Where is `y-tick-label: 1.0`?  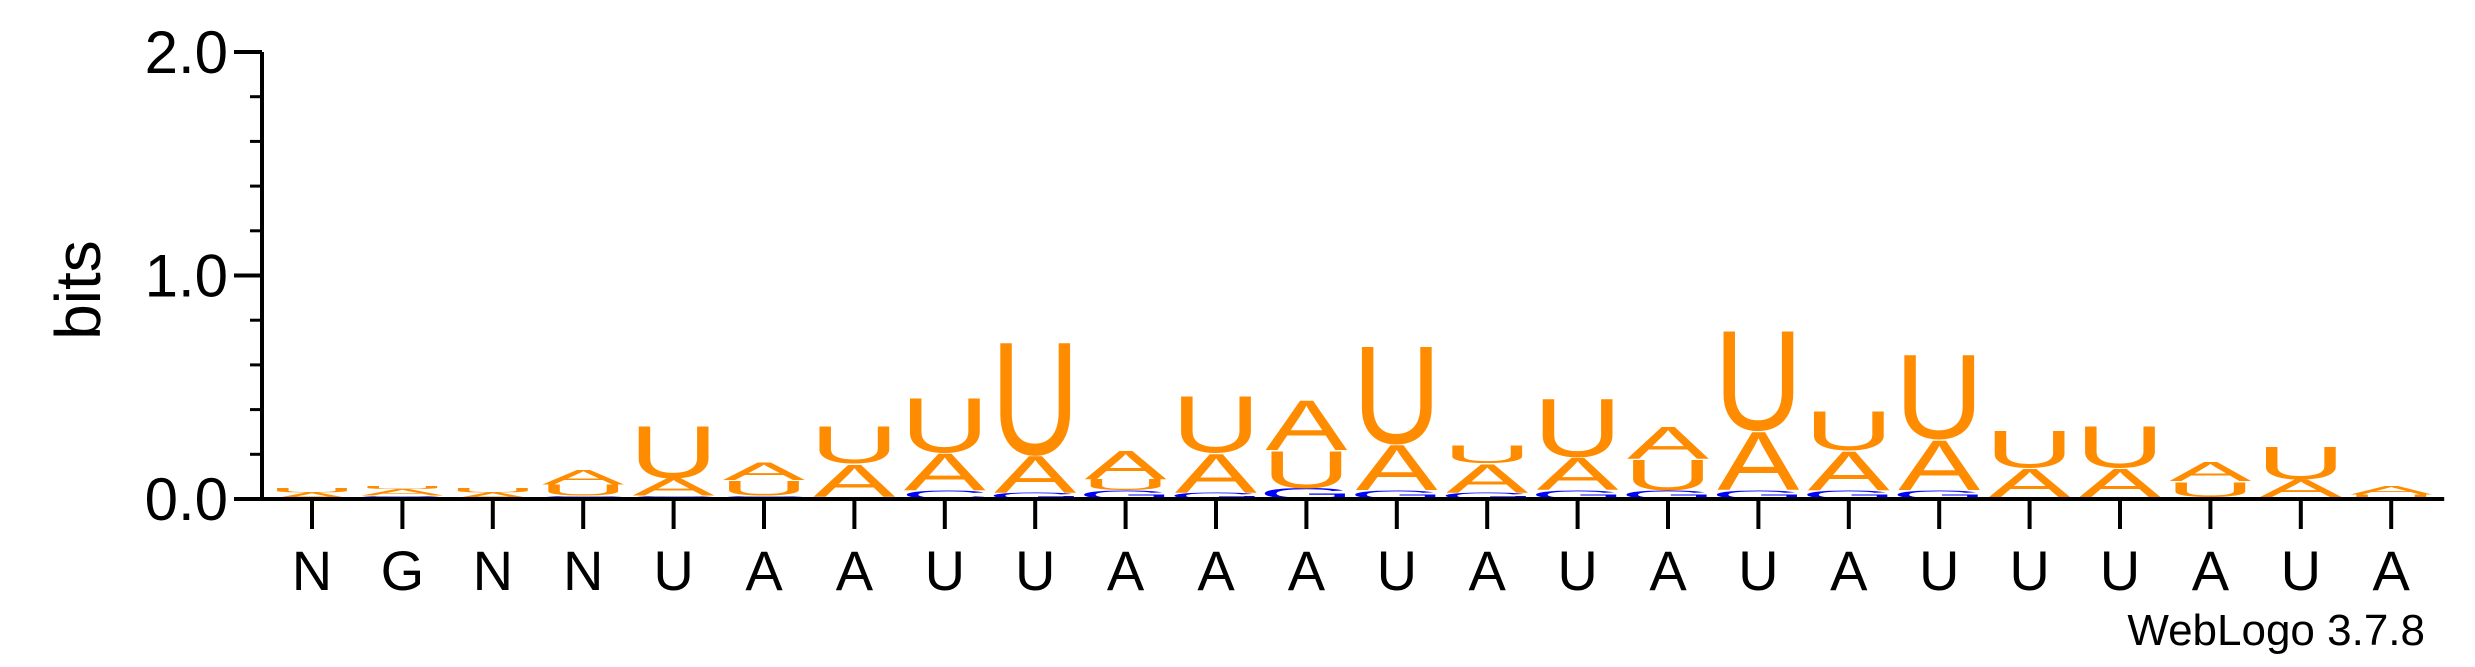 y-tick-label: 1.0 is located at coordinates (186, 276).